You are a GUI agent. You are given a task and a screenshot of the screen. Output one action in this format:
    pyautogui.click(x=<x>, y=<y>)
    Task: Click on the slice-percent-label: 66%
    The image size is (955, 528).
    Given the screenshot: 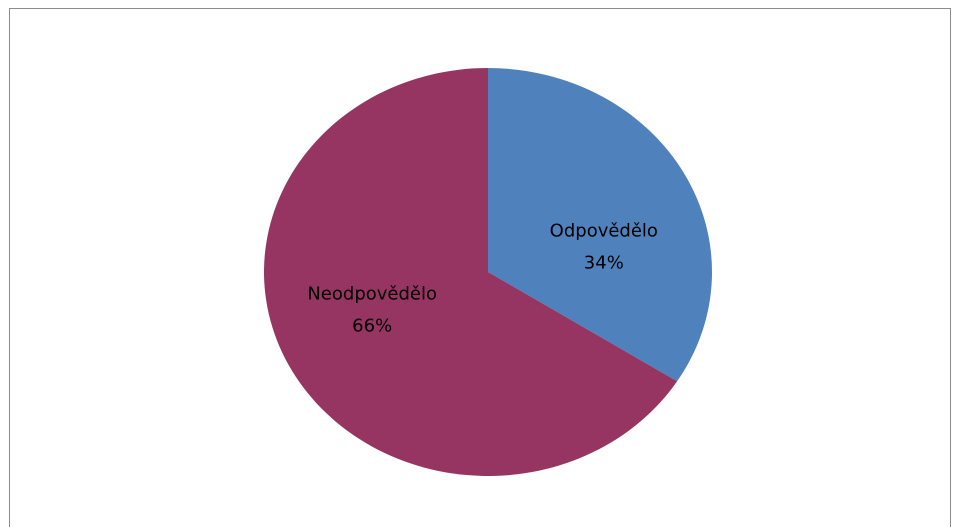 What is the action you would take?
    pyautogui.click(x=372, y=325)
    